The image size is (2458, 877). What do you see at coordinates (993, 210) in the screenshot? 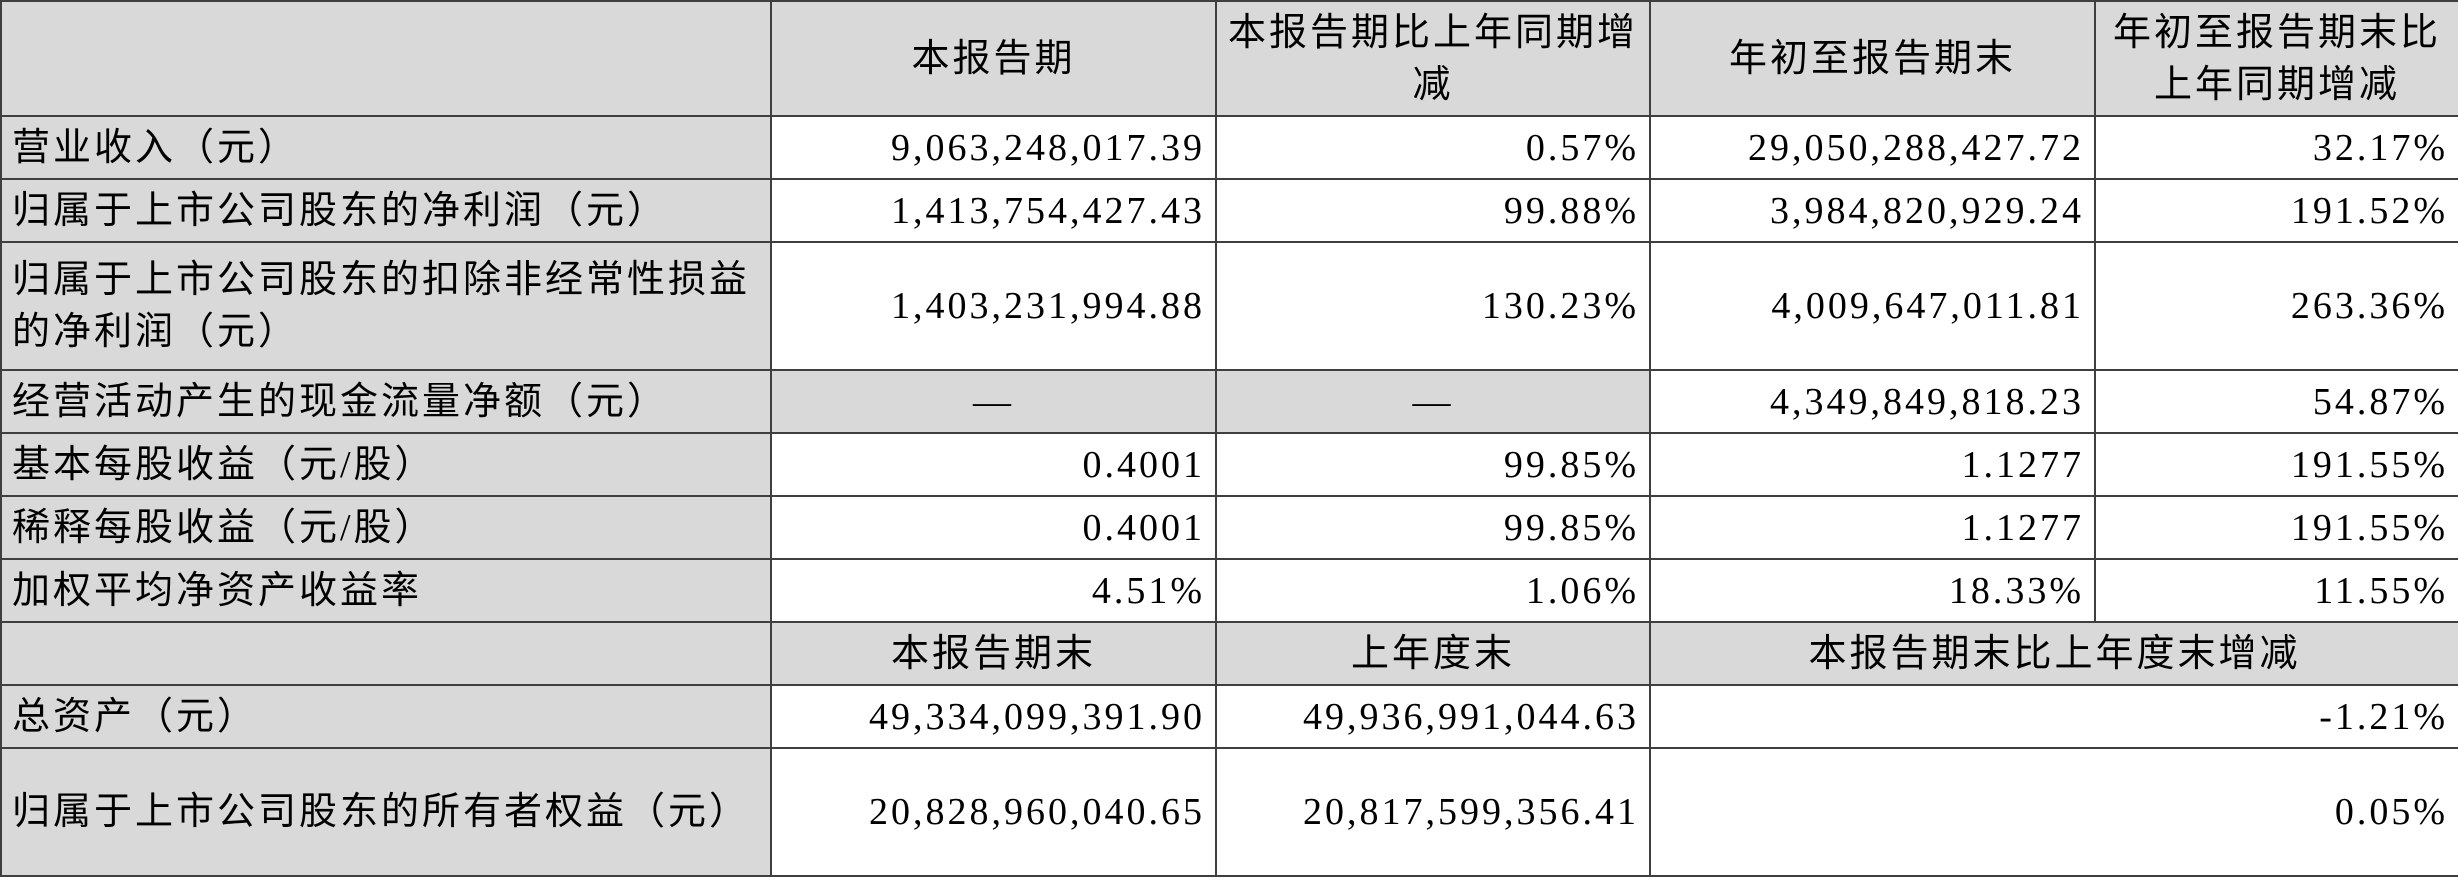
I see `cell-current-period: 1,413,754,427.43` at bounding box center [993, 210].